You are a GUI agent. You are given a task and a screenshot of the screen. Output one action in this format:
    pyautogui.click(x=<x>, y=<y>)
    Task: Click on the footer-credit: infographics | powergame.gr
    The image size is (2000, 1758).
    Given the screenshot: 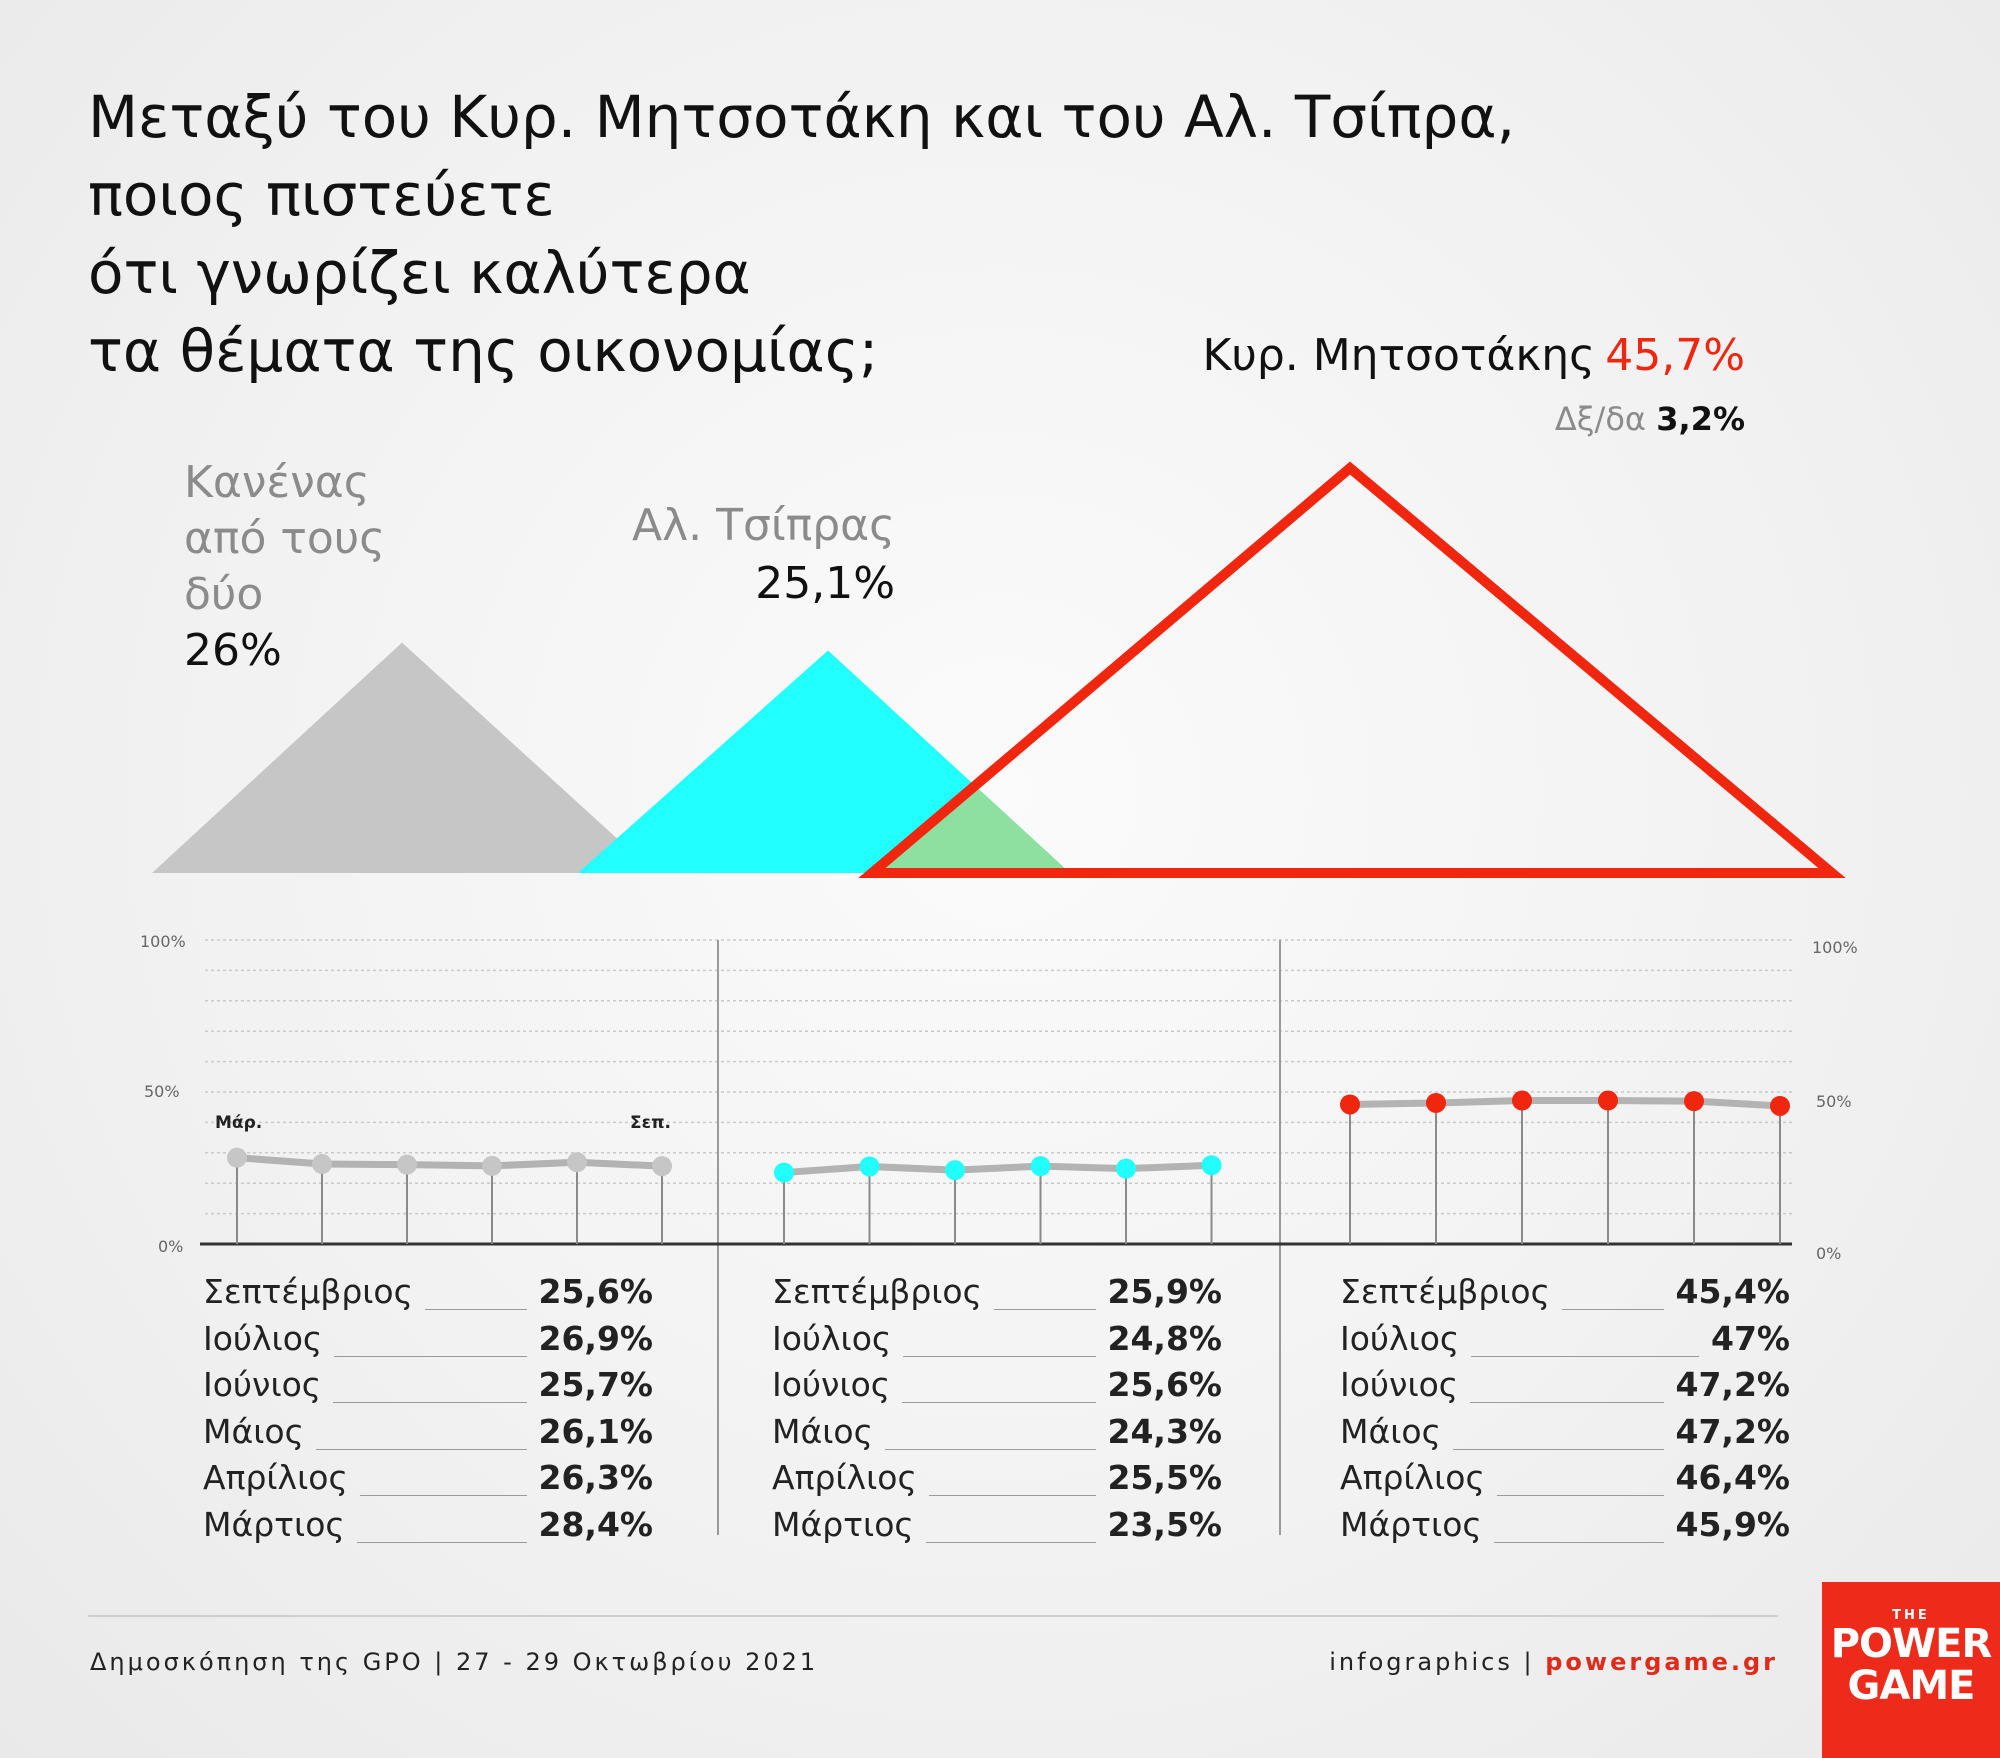 What is the action you would take?
    pyautogui.click(x=1553, y=1662)
    